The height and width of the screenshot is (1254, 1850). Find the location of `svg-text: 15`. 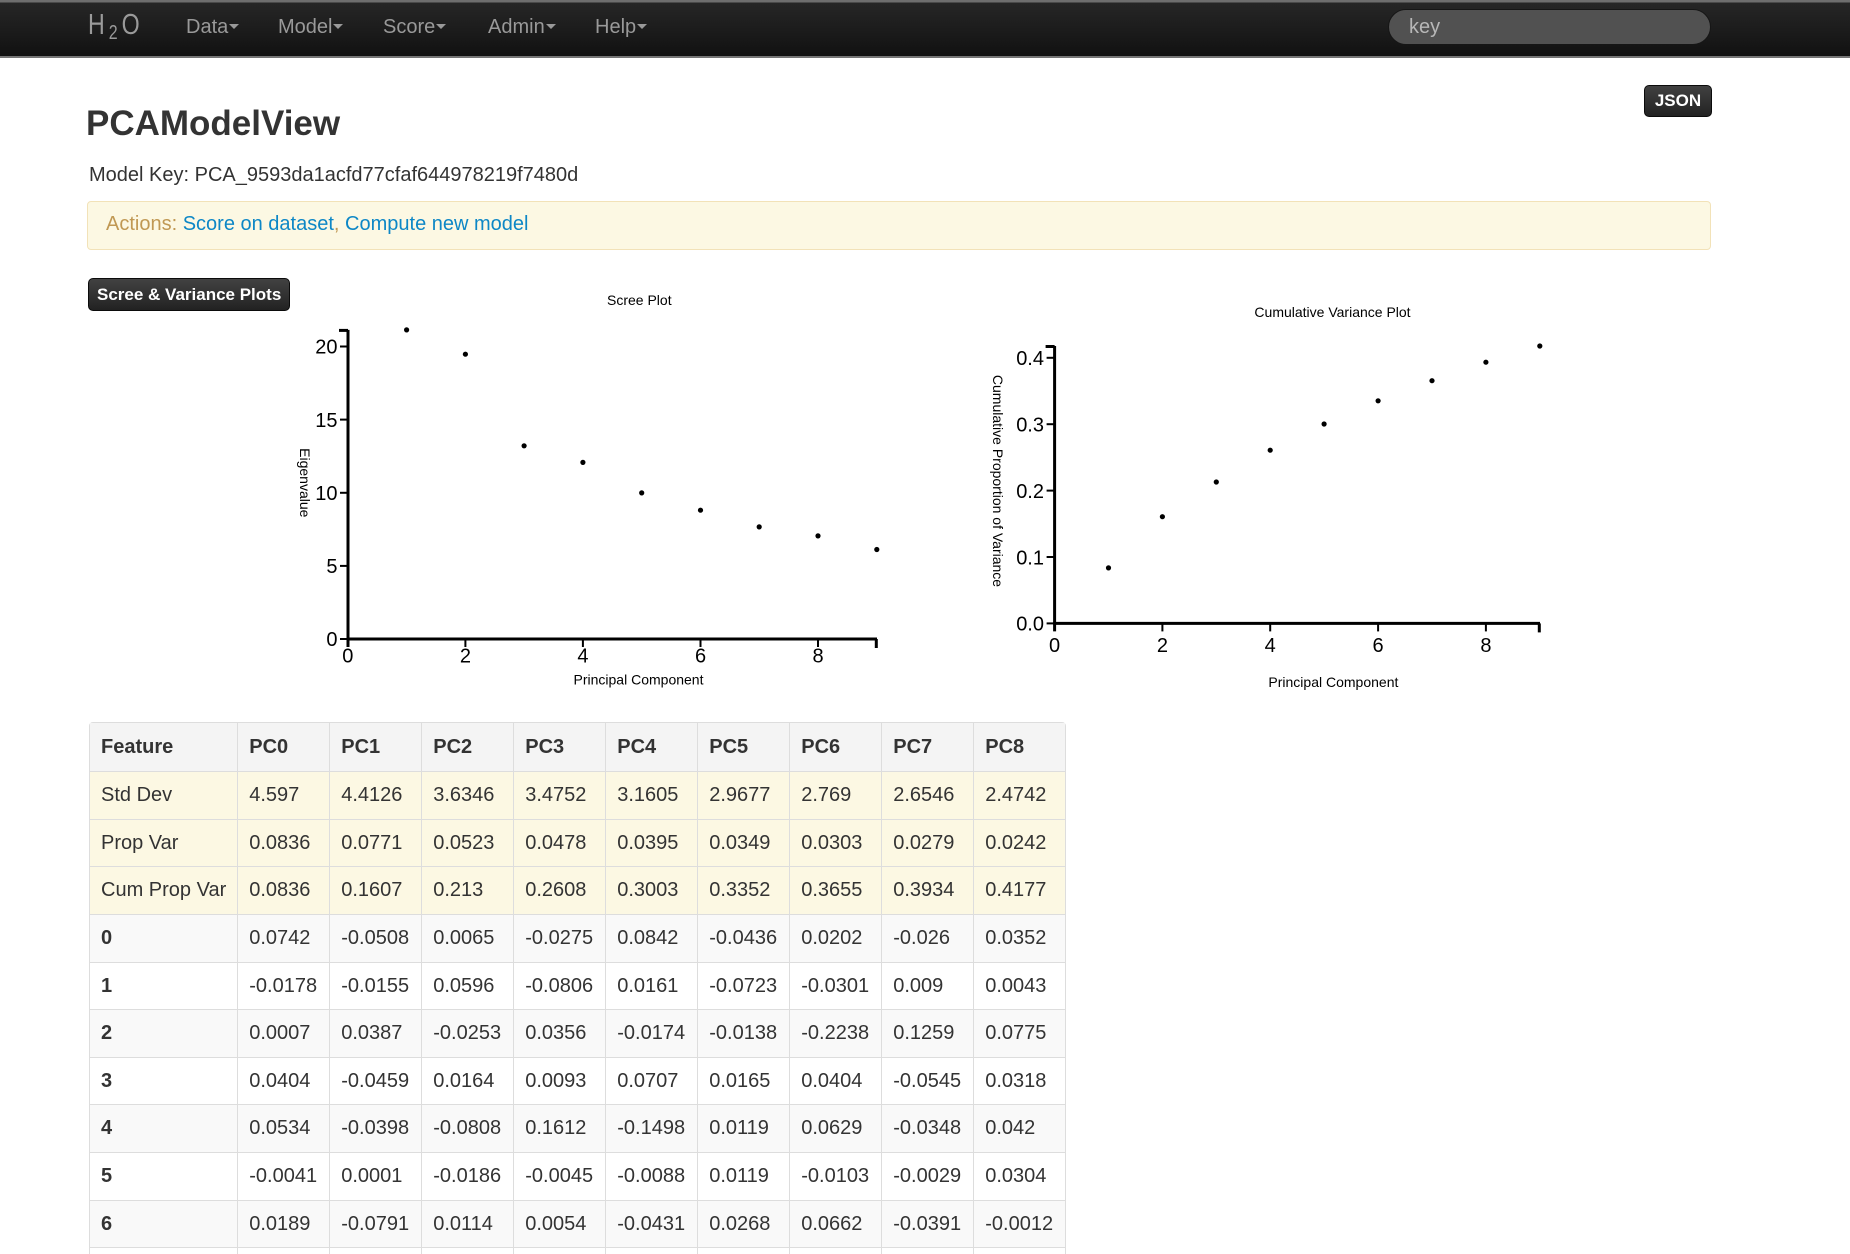

svg-text: 15 is located at coordinates (326, 421).